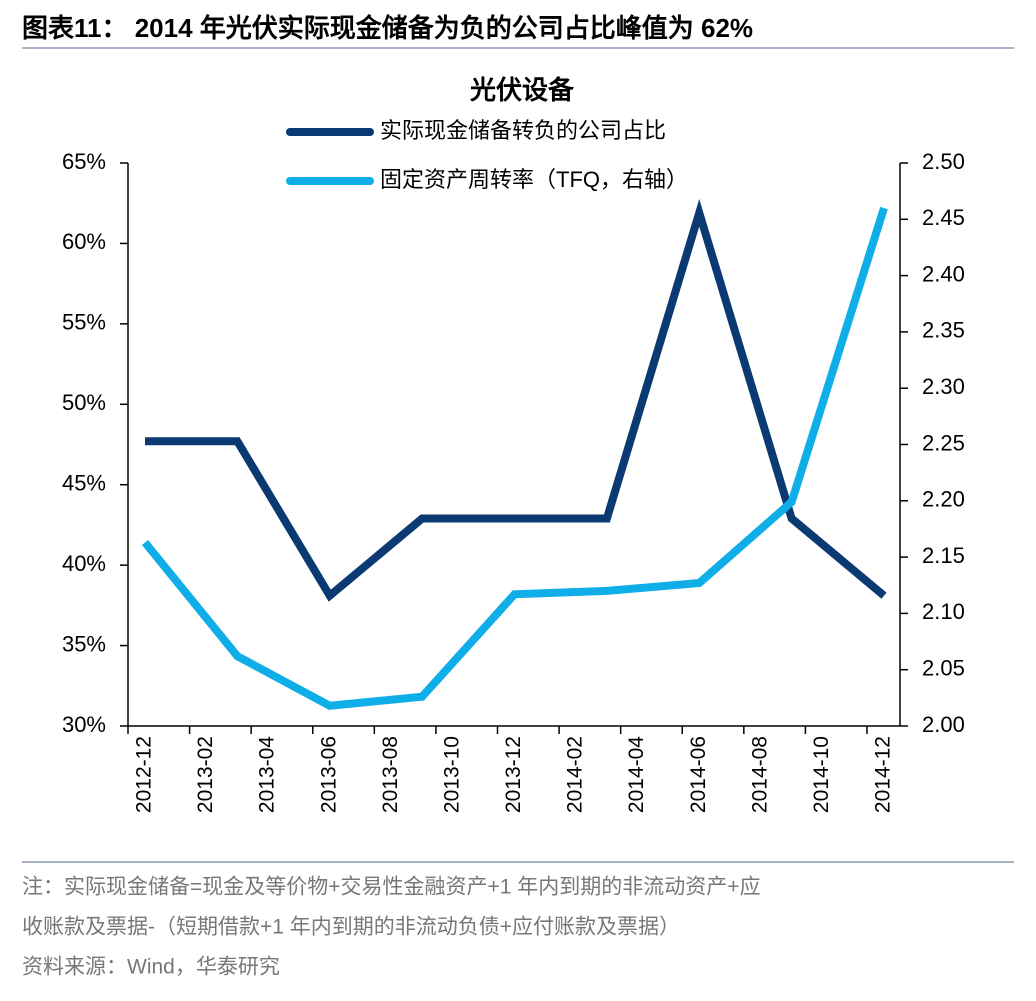 The height and width of the screenshot is (1001, 1036). Describe the element at coordinates (84, 483) in the screenshot. I see `y-tick-label: 45%` at that location.